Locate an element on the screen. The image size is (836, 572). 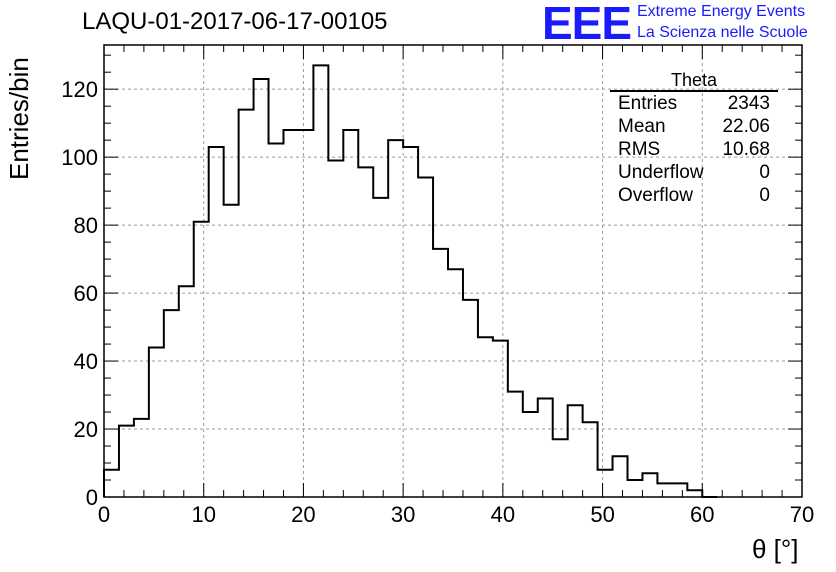
stats-row-overflow: Overflow 0 is located at coordinates (694, 195).